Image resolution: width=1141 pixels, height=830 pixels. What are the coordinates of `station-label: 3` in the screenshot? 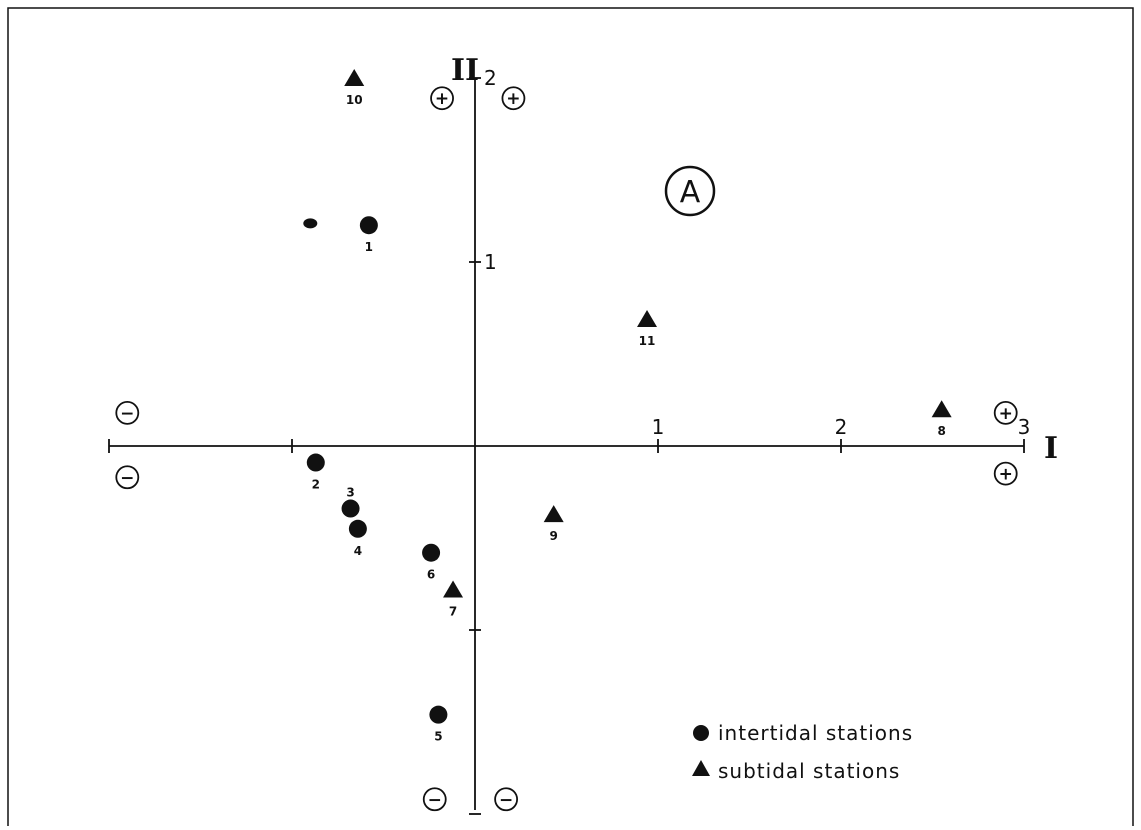 It's located at (350, 493).